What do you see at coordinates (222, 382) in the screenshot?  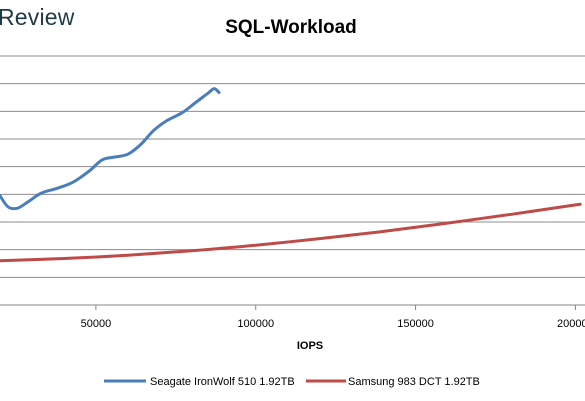 I see `legend-label-1: Seagate IronWolf 510 1.92TB` at bounding box center [222, 382].